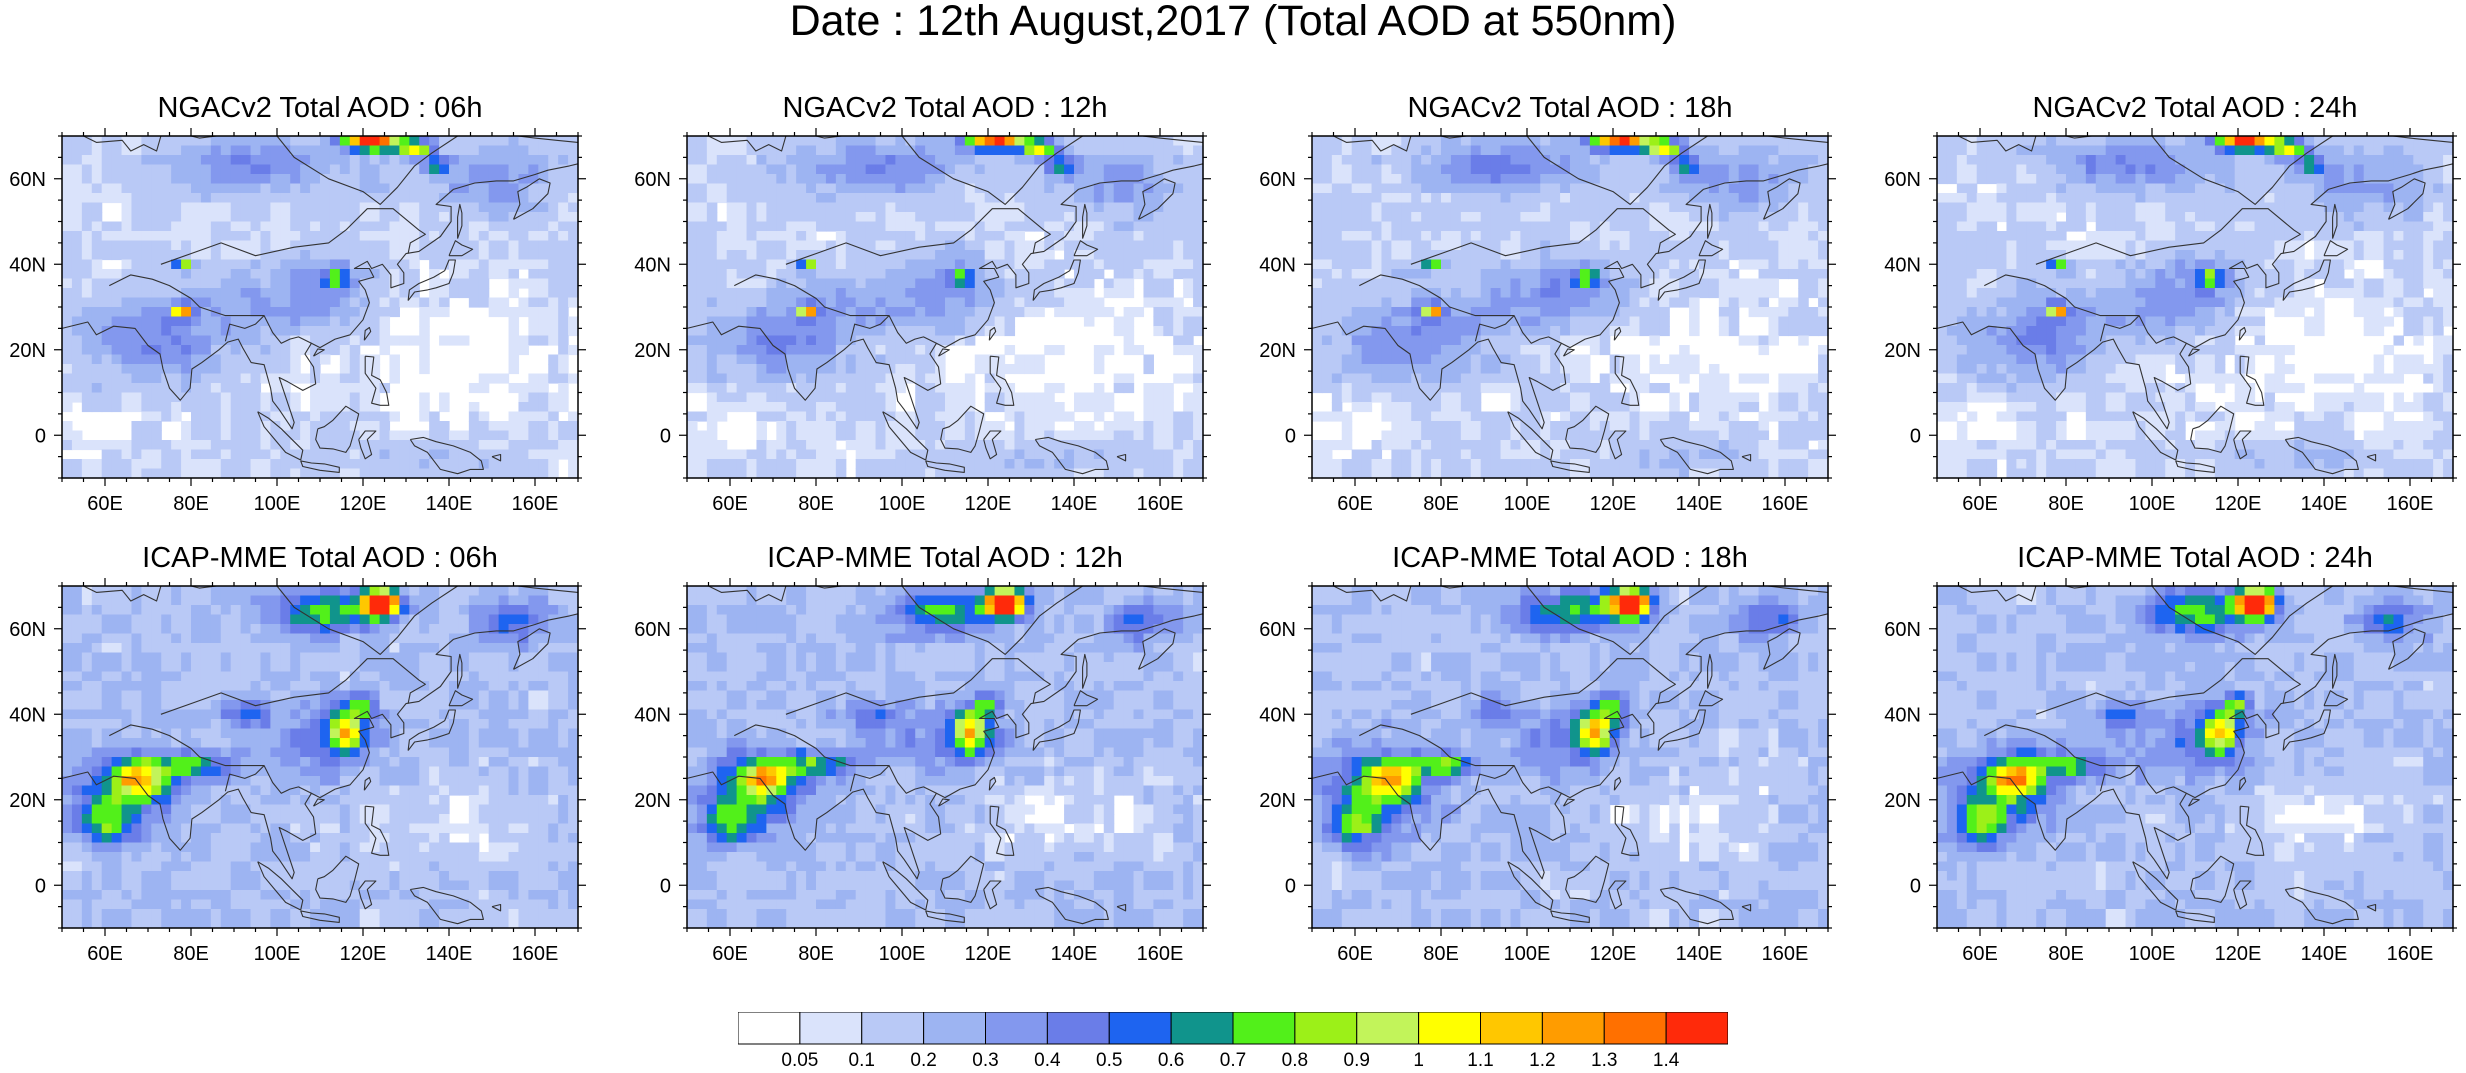 The width and height of the screenshot is (2466, 1073). I want to click on colorbar-label: 0.6, so click(1171, 1059).